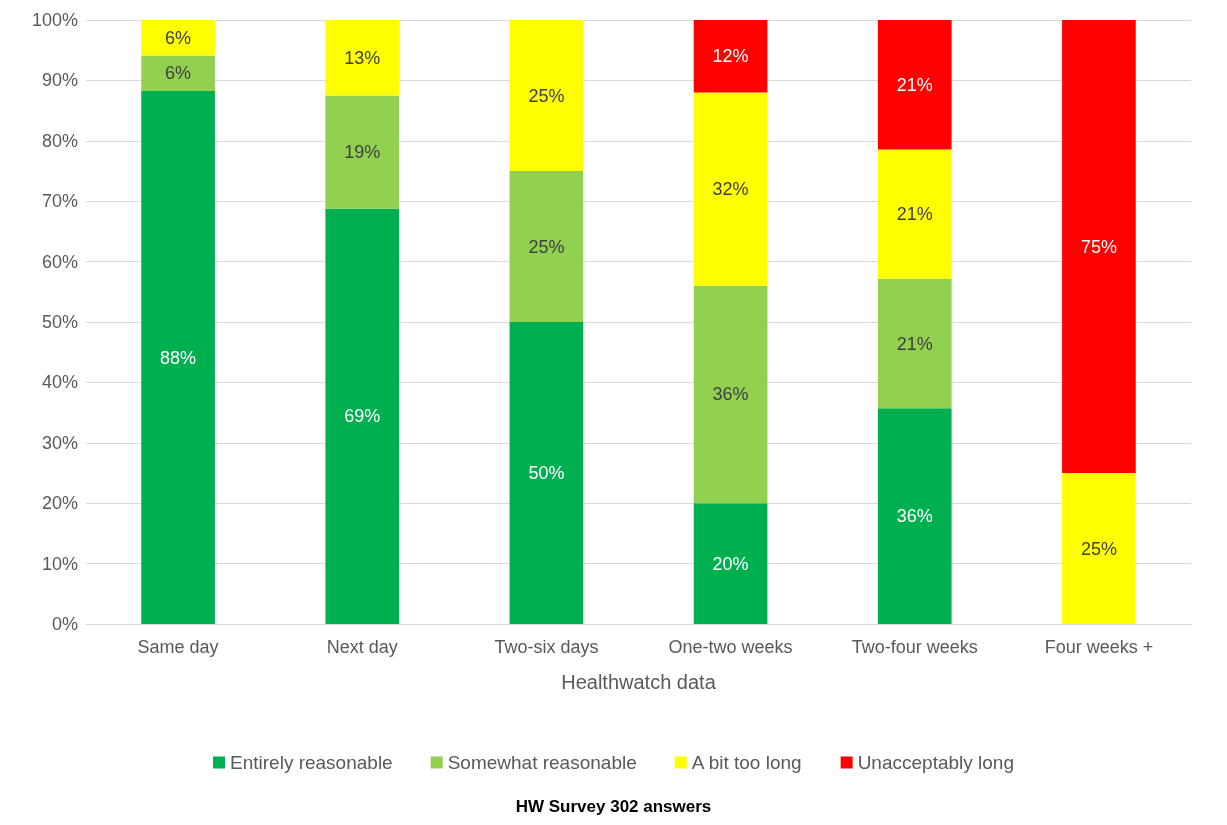 The height and width of the screenshot is (825, 1227). Describe the element at coordinates (59, 322) in the screenshot. I see `y-tick-label: 50%` at that location.